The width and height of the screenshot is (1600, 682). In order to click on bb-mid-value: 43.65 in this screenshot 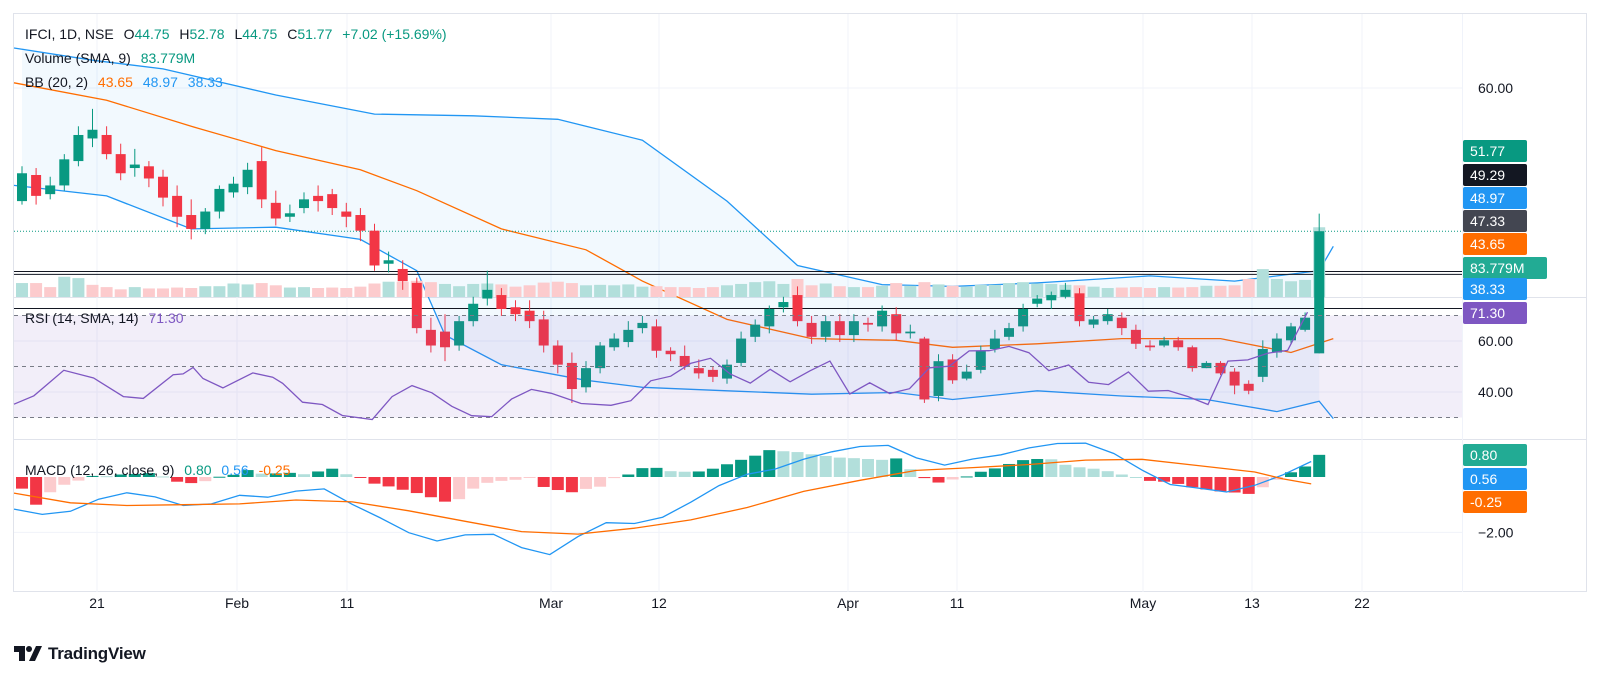, I will do `click(115, 82)`.